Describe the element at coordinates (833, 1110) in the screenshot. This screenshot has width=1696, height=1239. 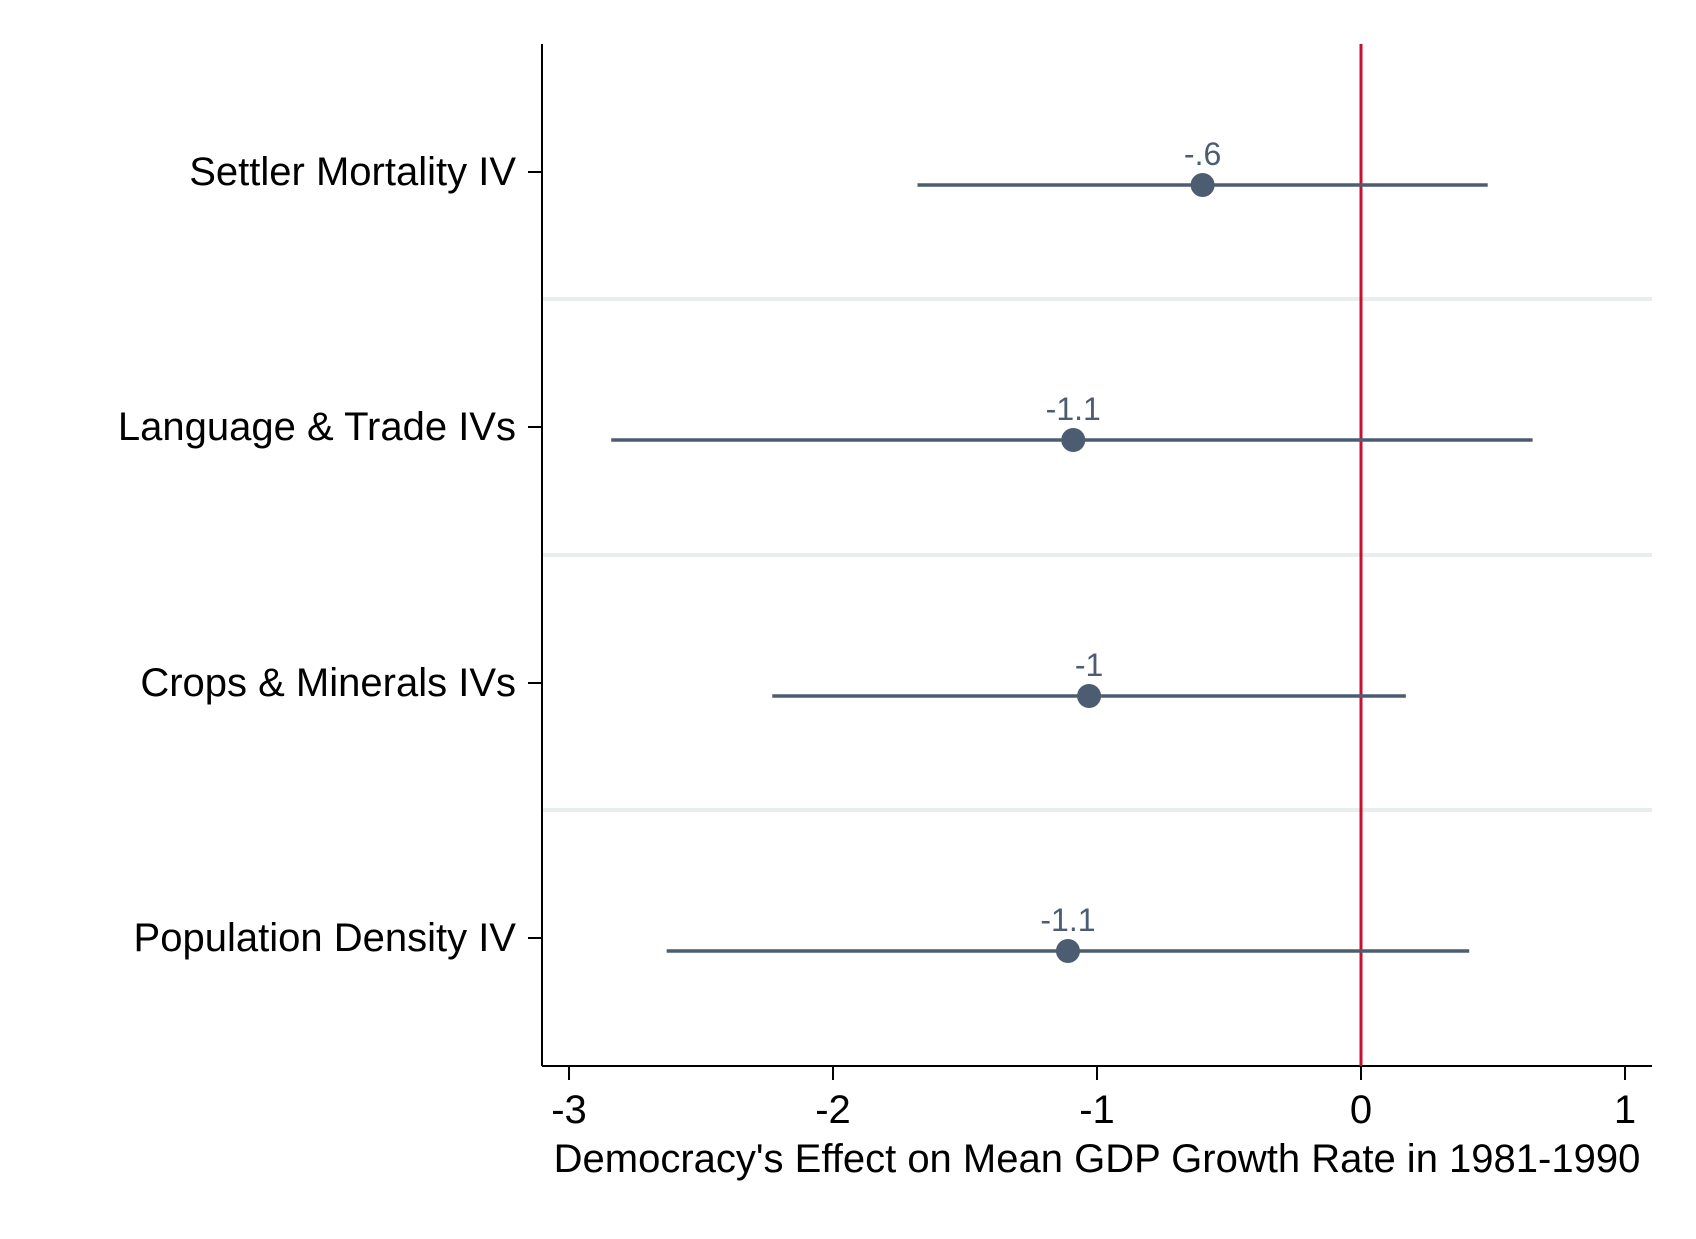
I see `x-tick-label: -2` at that location.